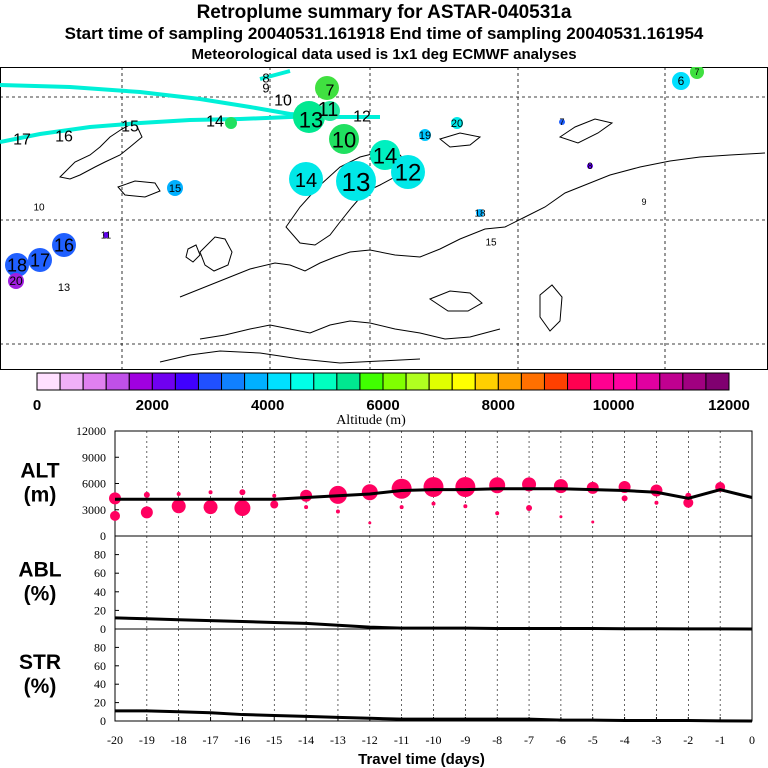 This screenshot has height=768, width=768. What do you see at coordinates (625, 740) in the screenshot?
I see `x-tick-label: -4` at bounding box center [625, 740].